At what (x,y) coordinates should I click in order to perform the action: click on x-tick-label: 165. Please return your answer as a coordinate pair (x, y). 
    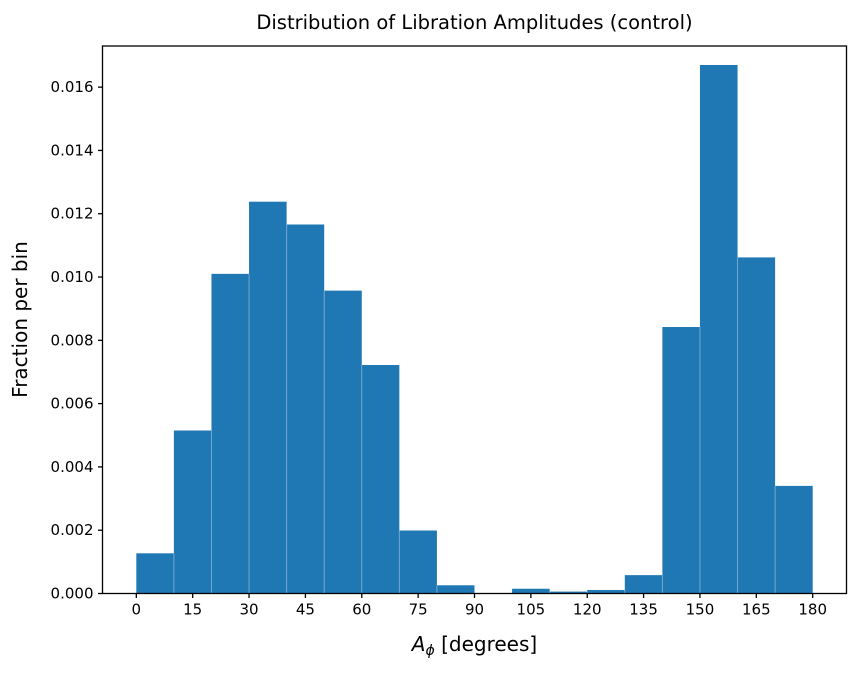
    Looking at the image, I should click on (756, 610).